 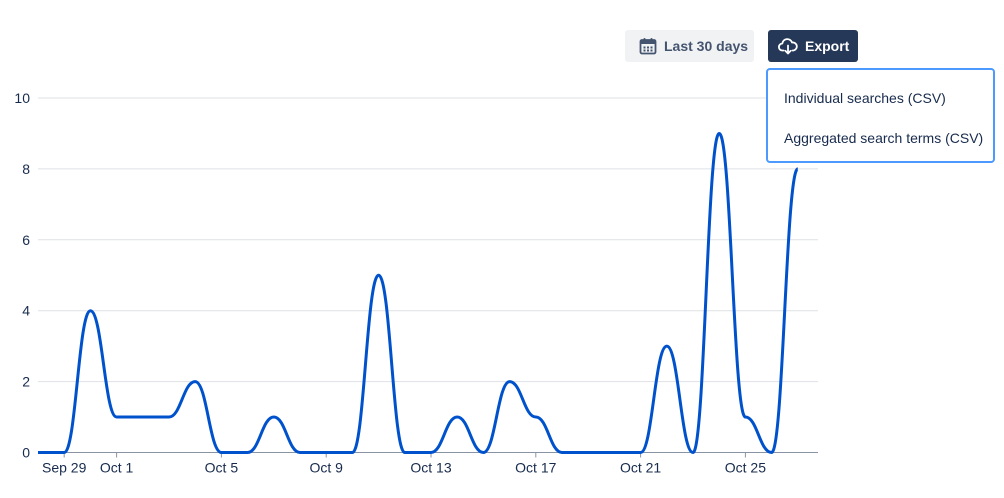 I want to click on export-individual-searches-option: Individual searches (CSV), so click(x=865, y=98).